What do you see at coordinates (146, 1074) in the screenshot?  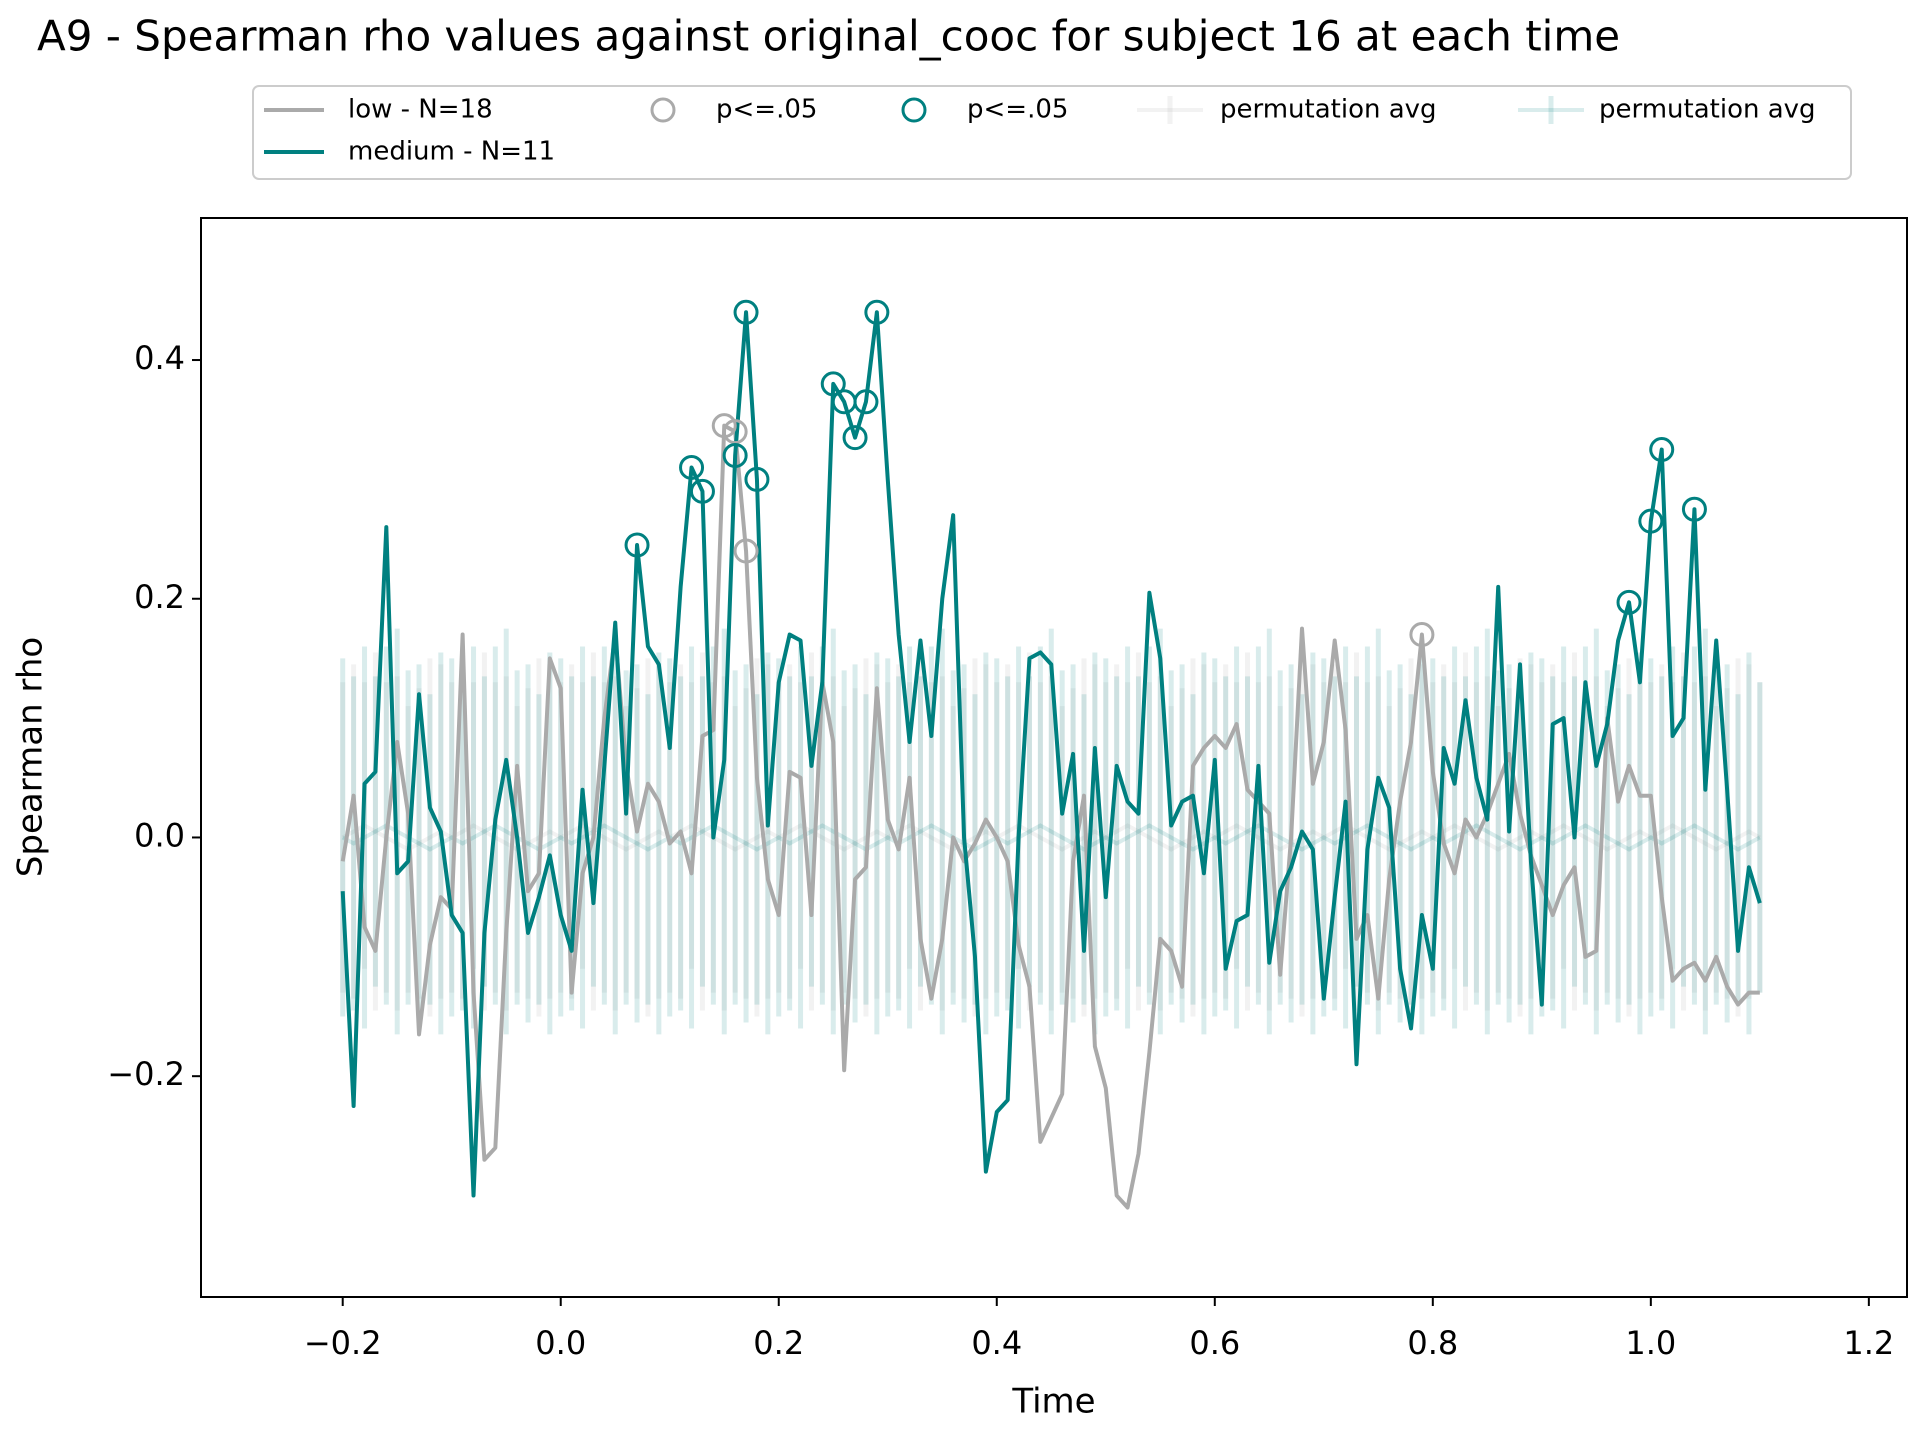 I see `y-tick-label: −0.2` at bounding box center [146, 1074].